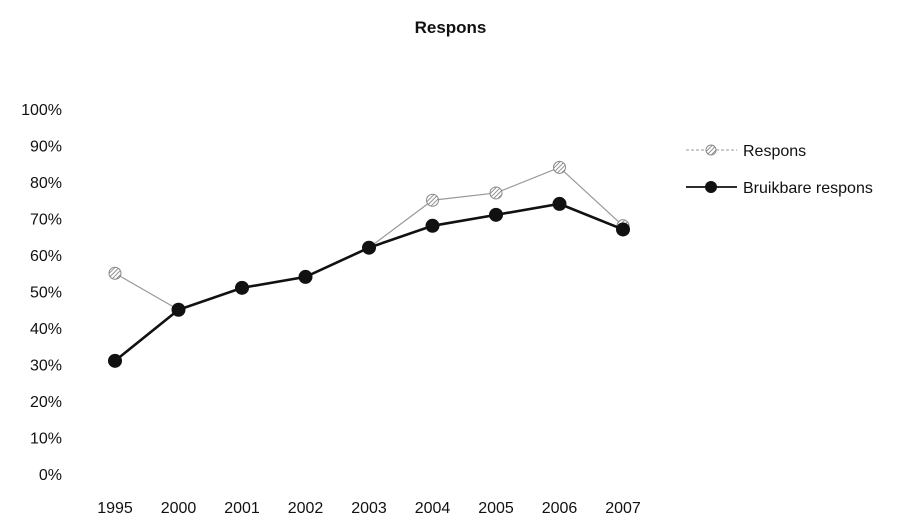 The image size is (901, 517). I want to click on x-tick-label: 2003, so click(369, 508).